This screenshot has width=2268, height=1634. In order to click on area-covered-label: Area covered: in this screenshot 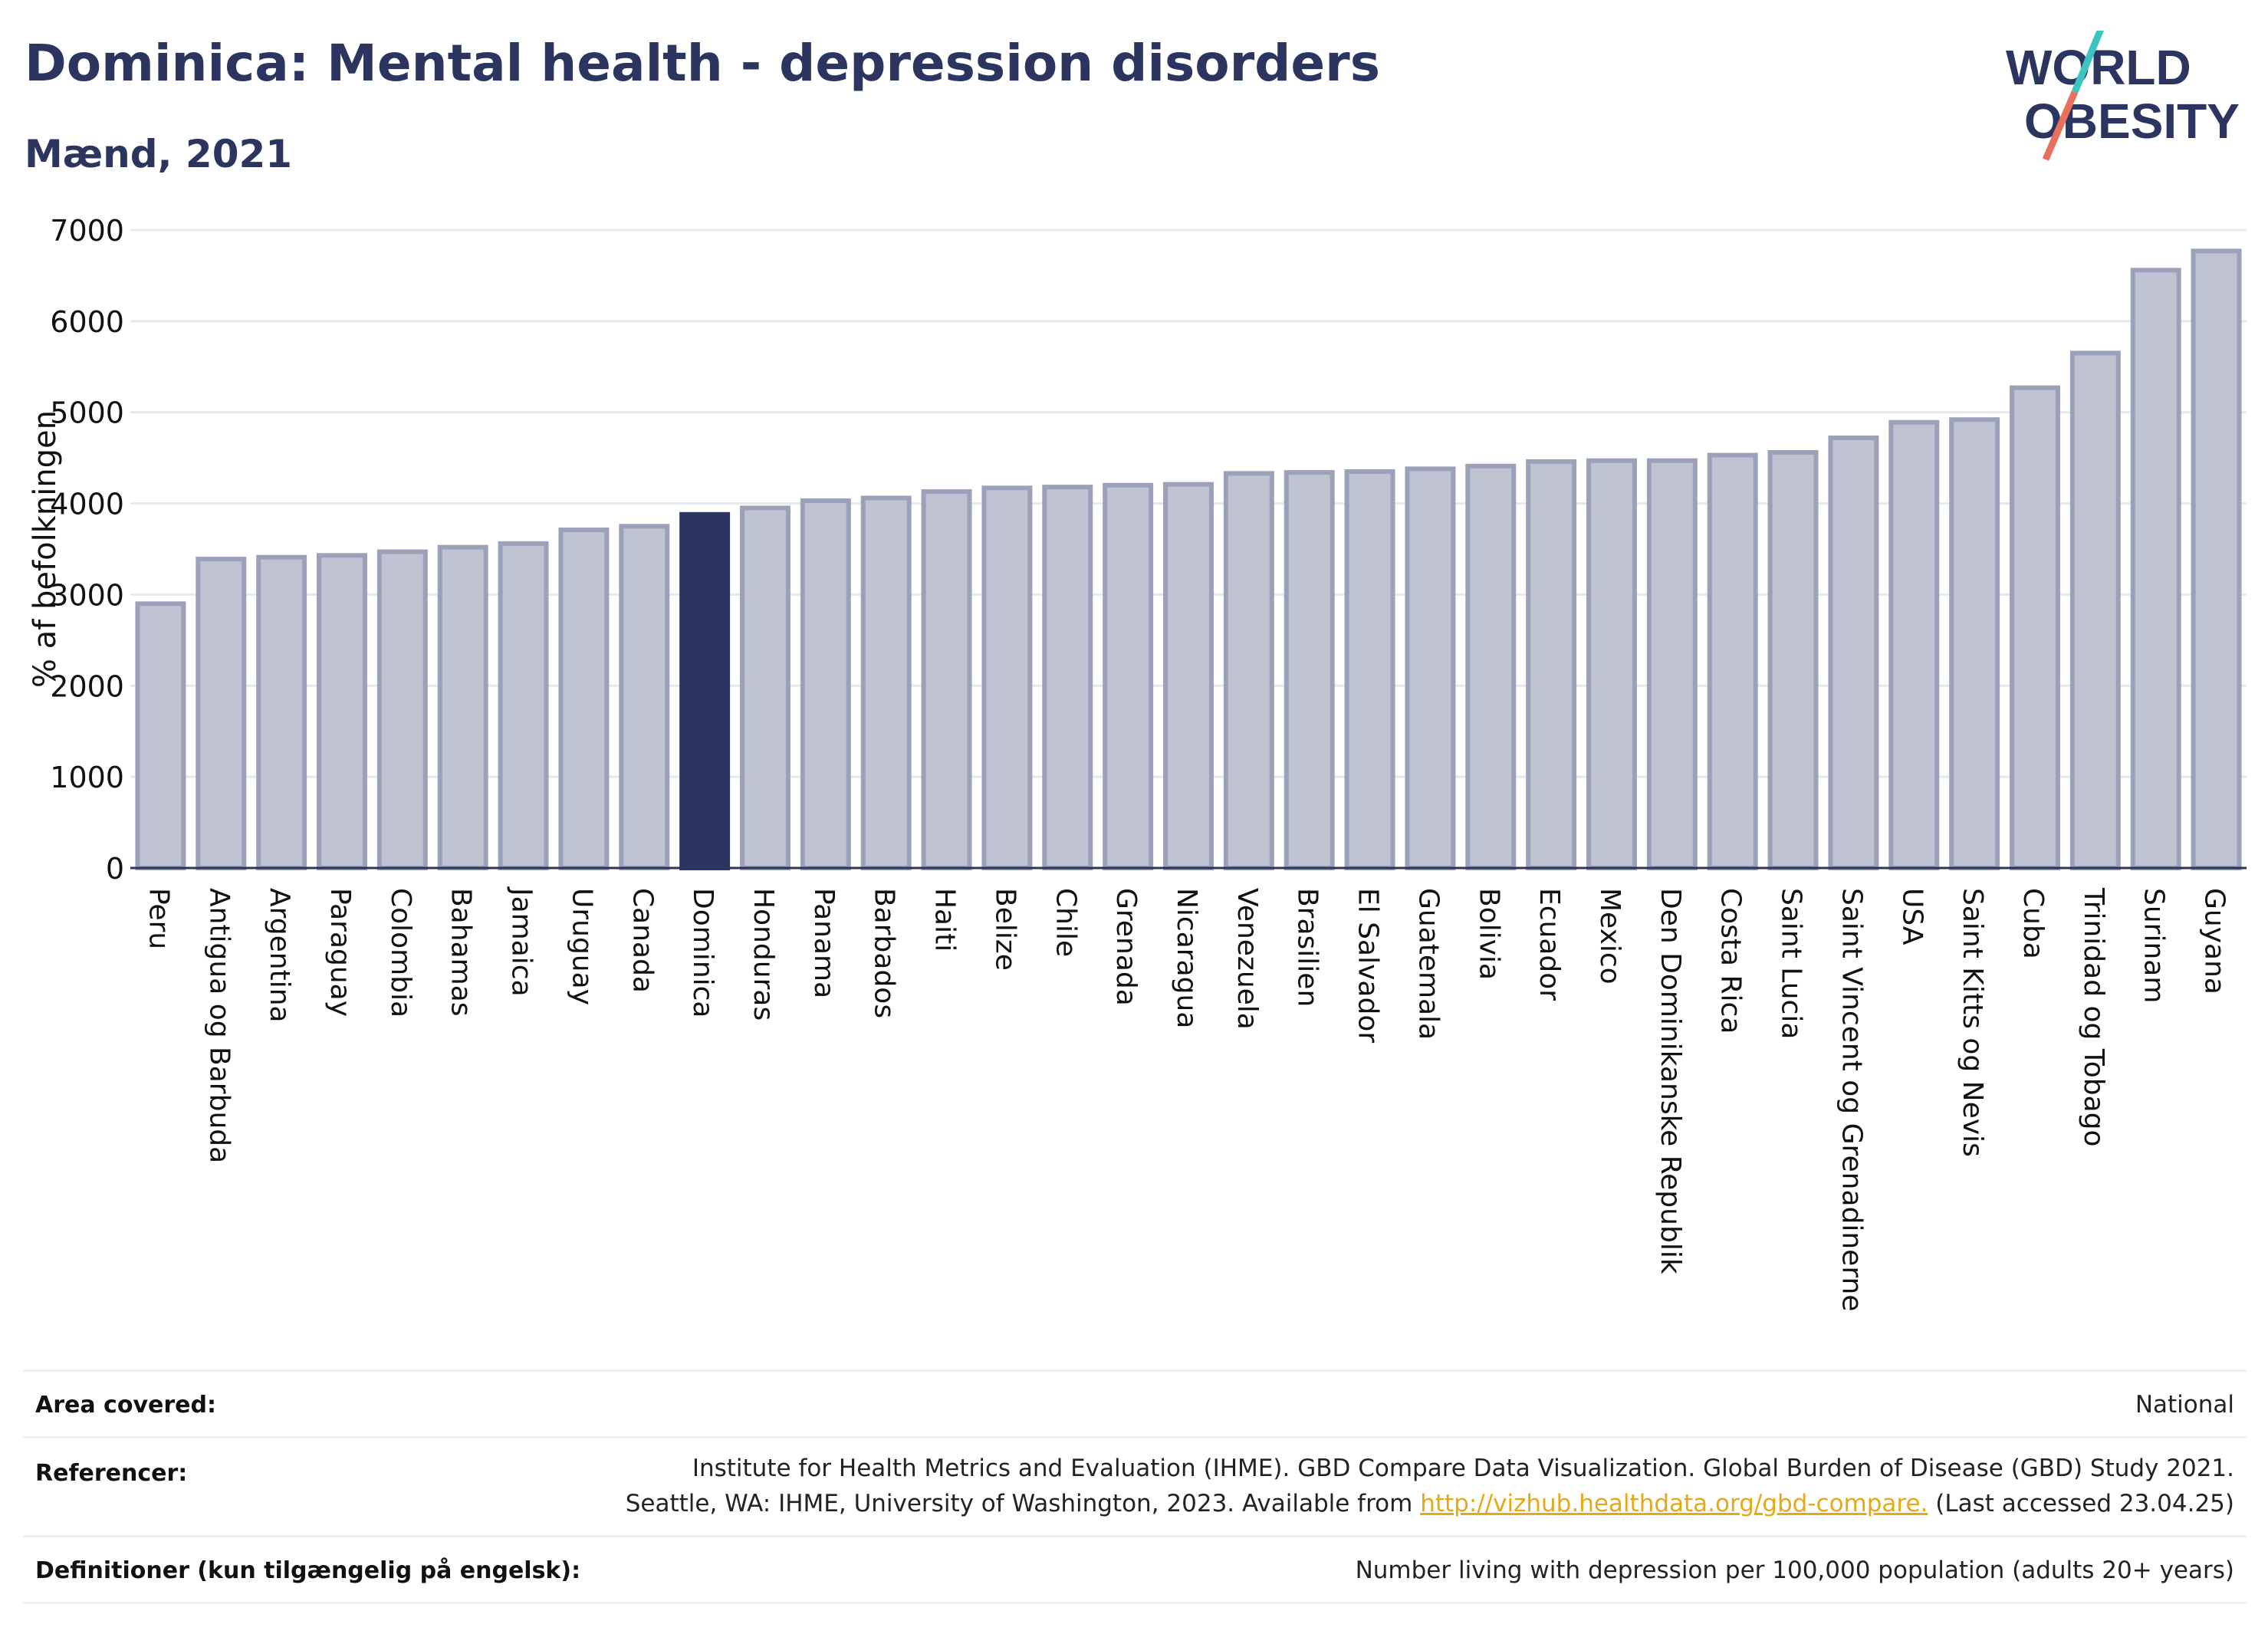, I will do `click(126, 1406)`.